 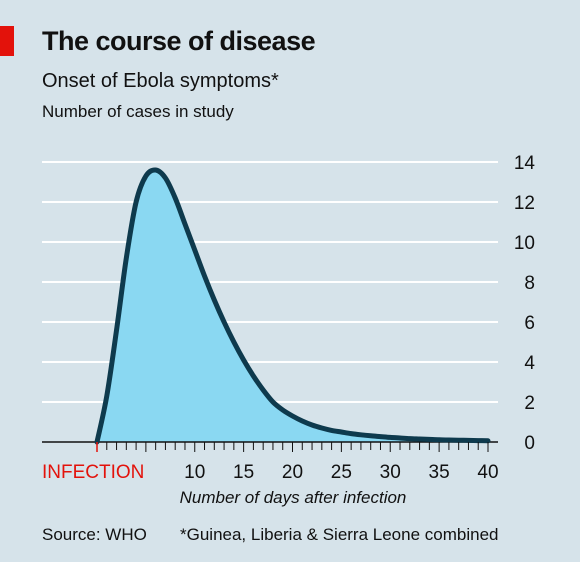 I want to click on x-tick-label: 15, so click(x=243, y=472).